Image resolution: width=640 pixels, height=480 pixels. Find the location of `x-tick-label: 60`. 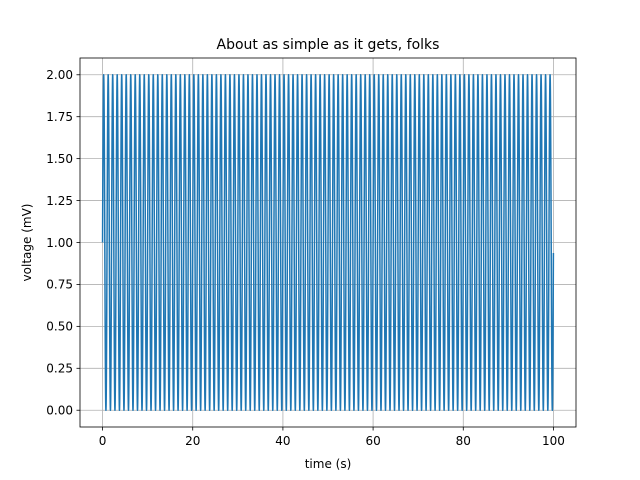

x-tick-label: 60 is located at coordinates (372, 441).